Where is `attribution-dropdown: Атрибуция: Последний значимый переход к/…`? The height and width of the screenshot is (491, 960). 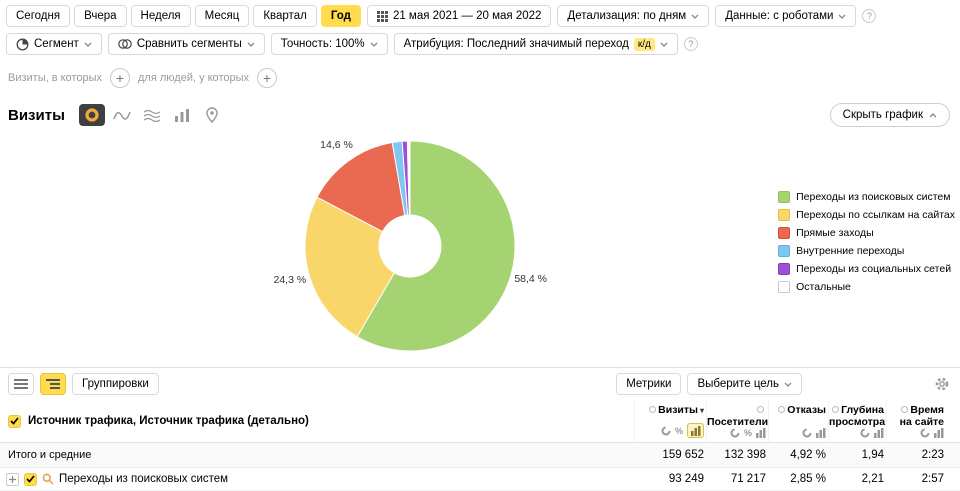 attribution-dropdown: Атрибуция: Последний значимый переход к/… is located at coordinates (535, 44).